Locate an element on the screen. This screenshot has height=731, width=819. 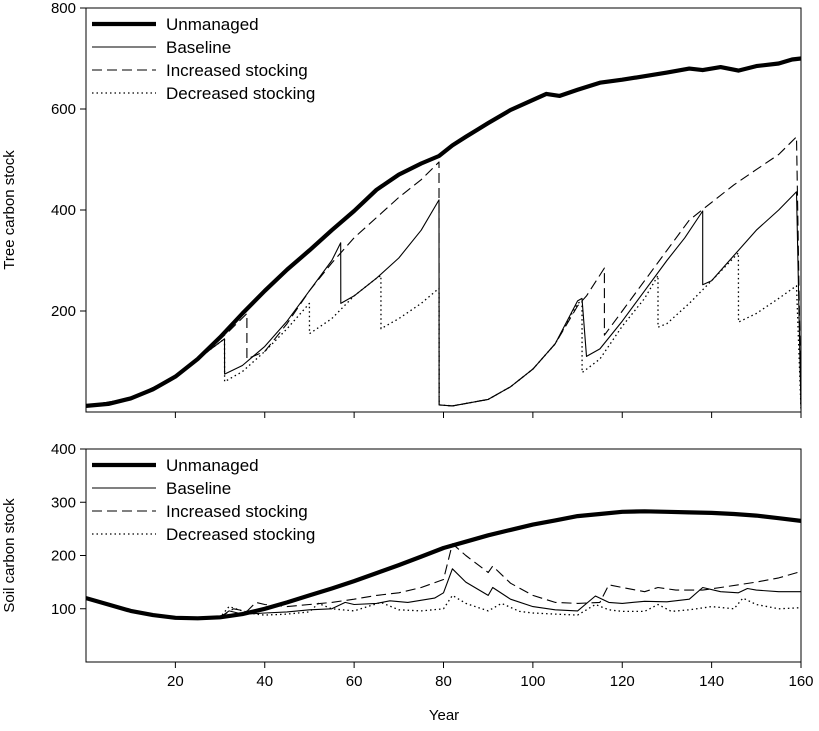
y-tick-label: 600 is located at coordinates (63, 109).